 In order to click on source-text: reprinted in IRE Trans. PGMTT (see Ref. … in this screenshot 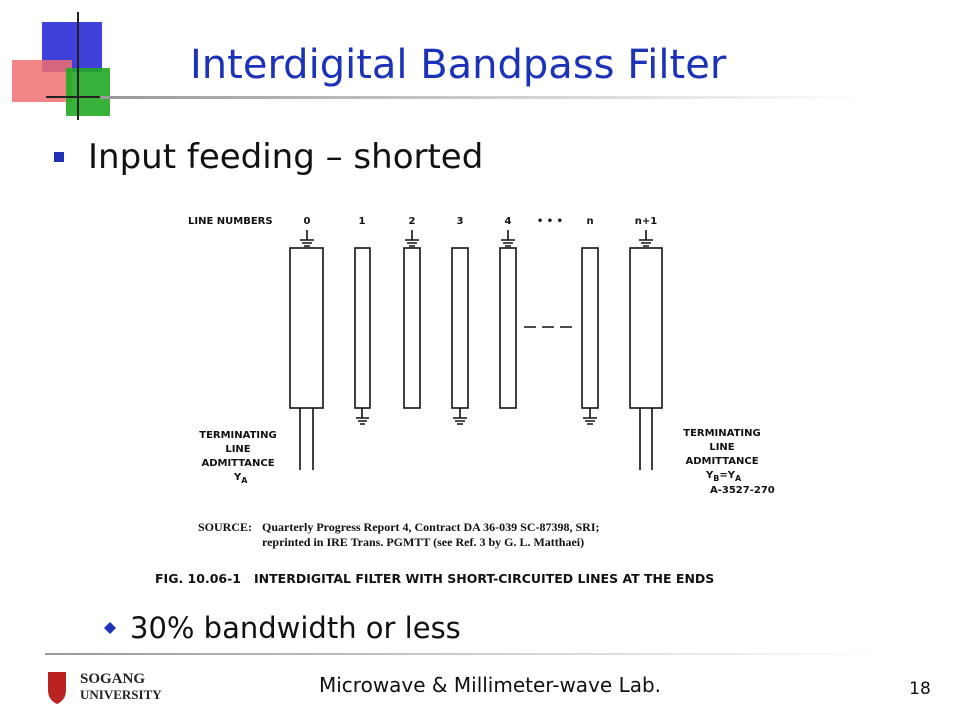, I will do `click(423, 542)`.